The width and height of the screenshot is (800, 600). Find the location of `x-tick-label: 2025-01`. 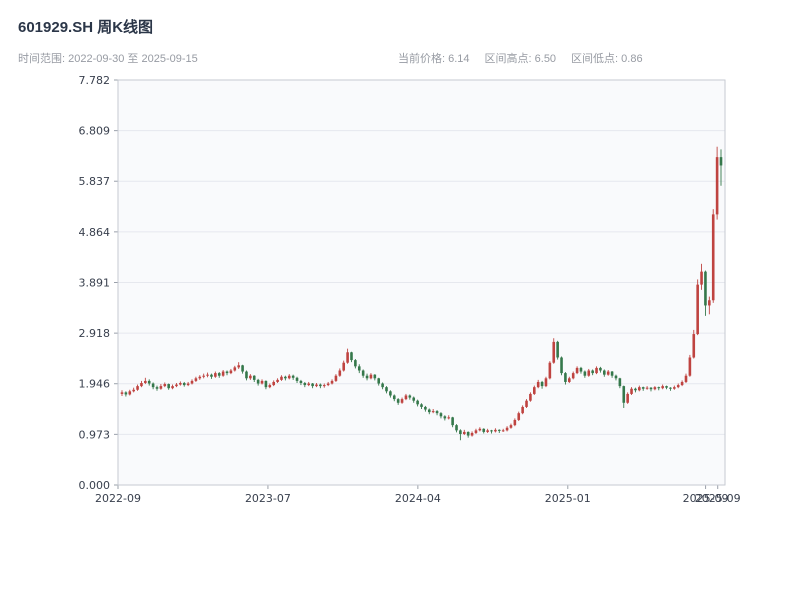

x-tick-label: 2025-01 is located at coordinates (568, 498).